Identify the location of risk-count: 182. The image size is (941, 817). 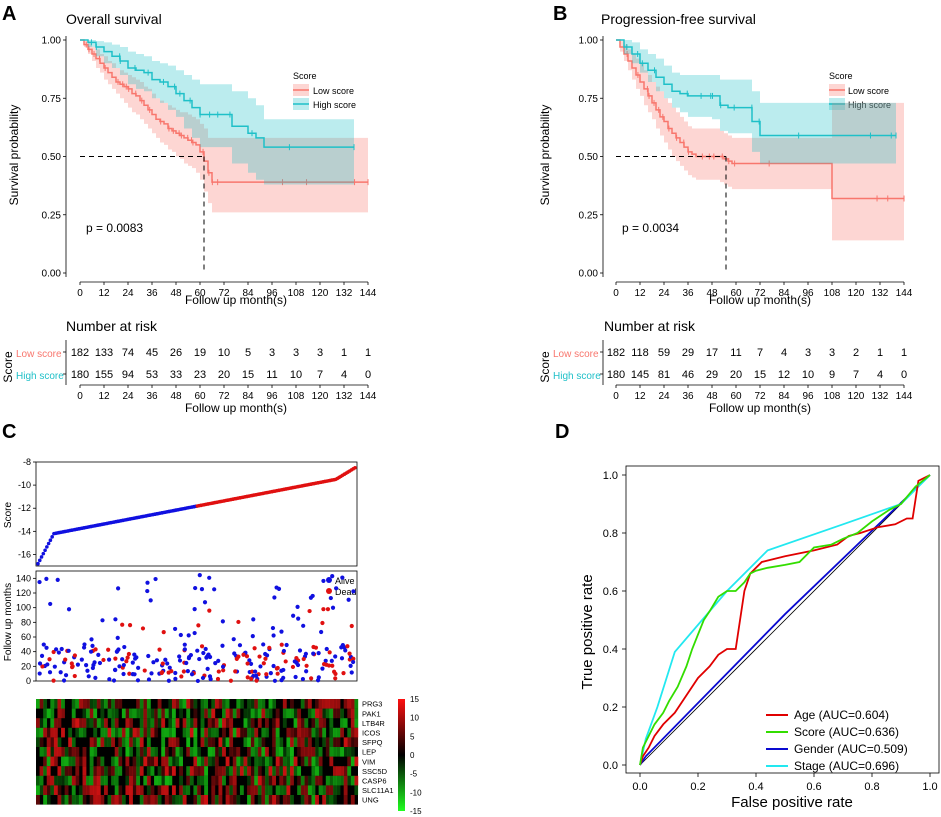
(80, 353).